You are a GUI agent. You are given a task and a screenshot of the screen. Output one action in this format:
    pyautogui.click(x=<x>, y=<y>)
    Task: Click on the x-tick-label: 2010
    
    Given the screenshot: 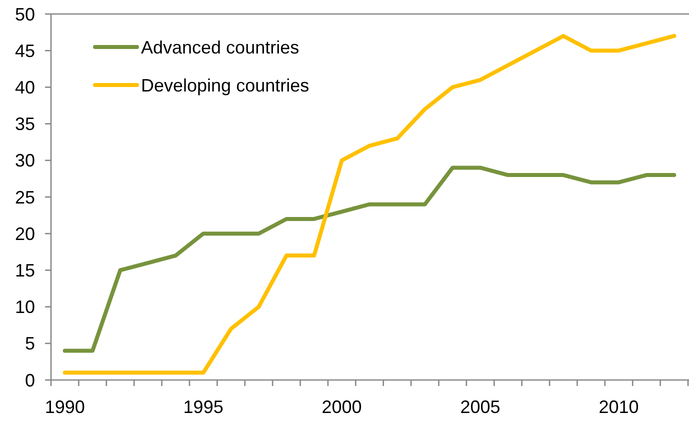 What is the action you would take?
    pyautogui.click(x=618, y=407)
    